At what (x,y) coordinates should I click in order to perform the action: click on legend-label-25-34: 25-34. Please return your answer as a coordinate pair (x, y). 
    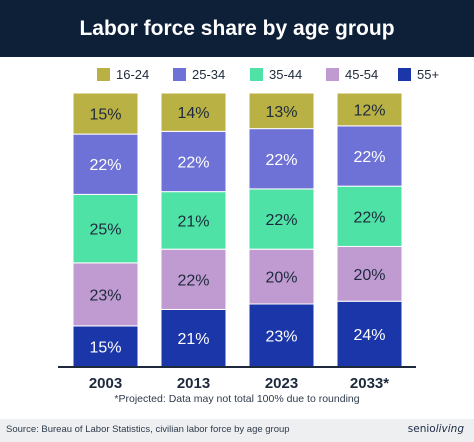
    Looking at the image, I should click on (208, 74).